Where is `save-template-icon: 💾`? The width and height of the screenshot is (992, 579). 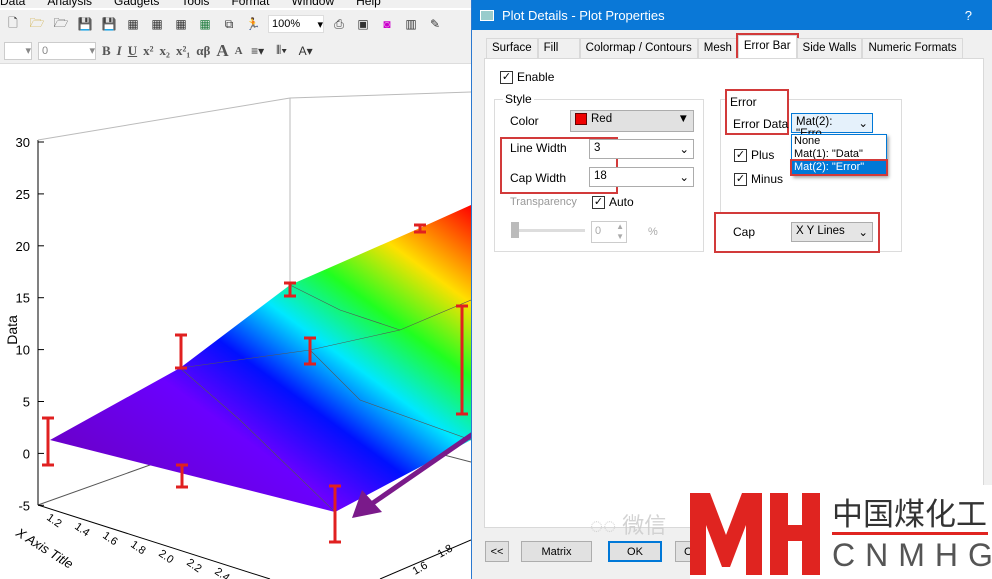 save-template-icon: 💾 is located at coordinates (109, 24).